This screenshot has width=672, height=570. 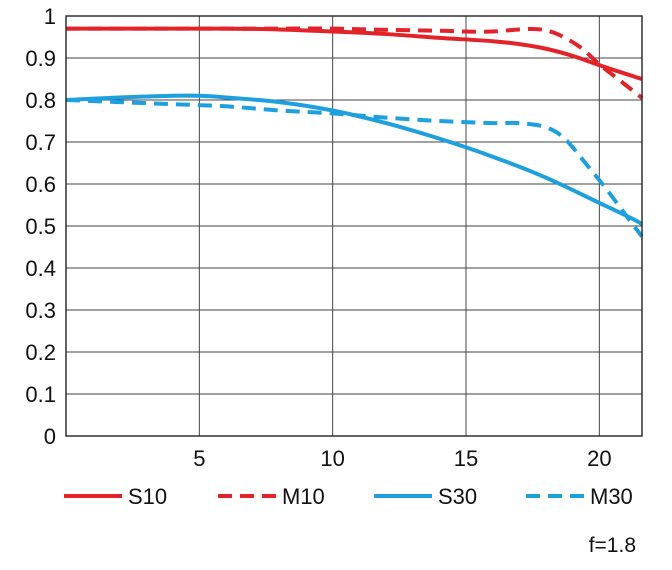 I want to click on y-tick-label: 0.7, so click(x=40, y=142).